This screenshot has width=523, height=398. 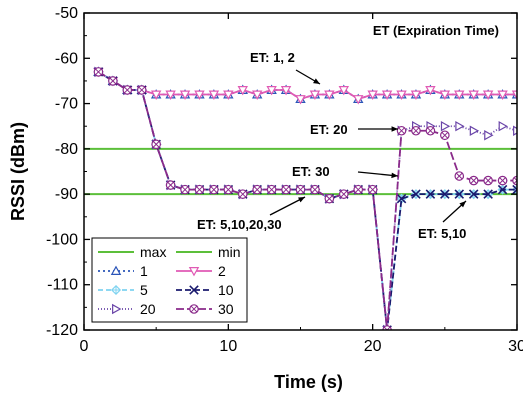 I want to click on y-axis-title: RSSI (dBm), so click(x=18, y=171).